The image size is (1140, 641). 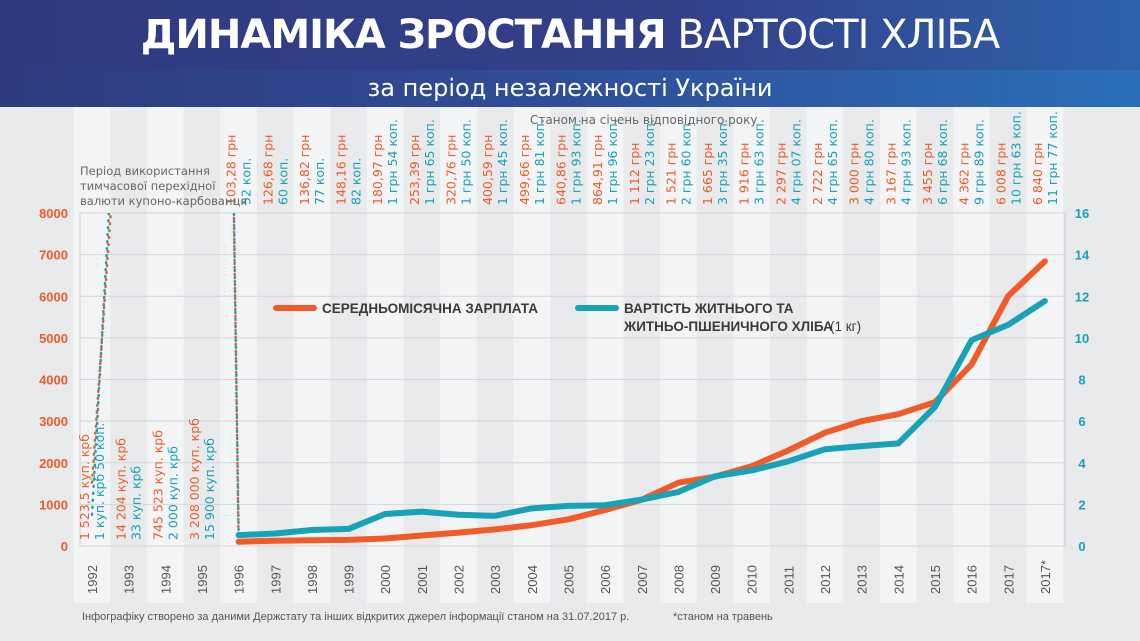 I want to click on right-axis-tick: 10, so click(x=1082, y=338).